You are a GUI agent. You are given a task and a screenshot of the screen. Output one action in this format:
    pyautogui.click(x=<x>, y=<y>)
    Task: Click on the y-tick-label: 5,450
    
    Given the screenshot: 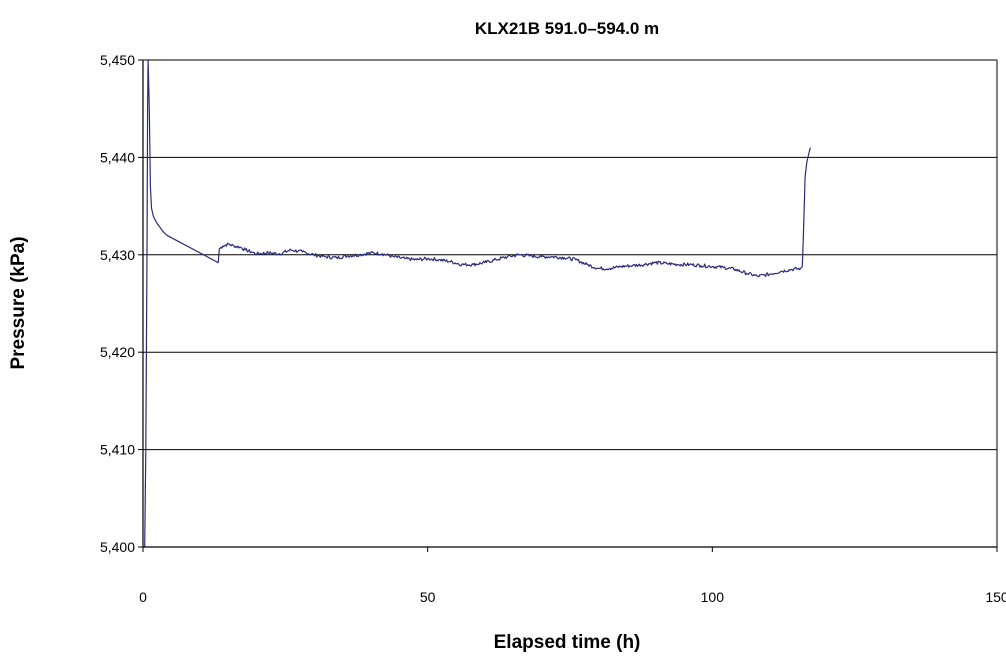 What is the action you would take?
    pyautogui.click(x=117, y=60)
    